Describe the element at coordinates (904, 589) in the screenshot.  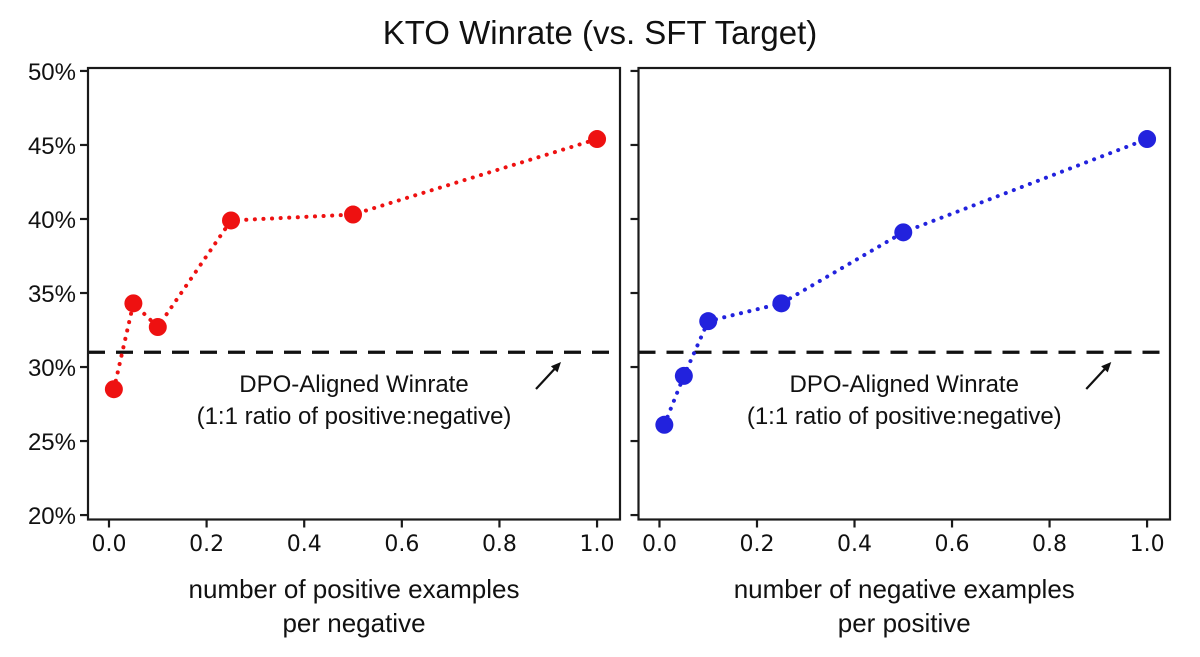
I see `x-axis-label: number of negative examples` at that location.